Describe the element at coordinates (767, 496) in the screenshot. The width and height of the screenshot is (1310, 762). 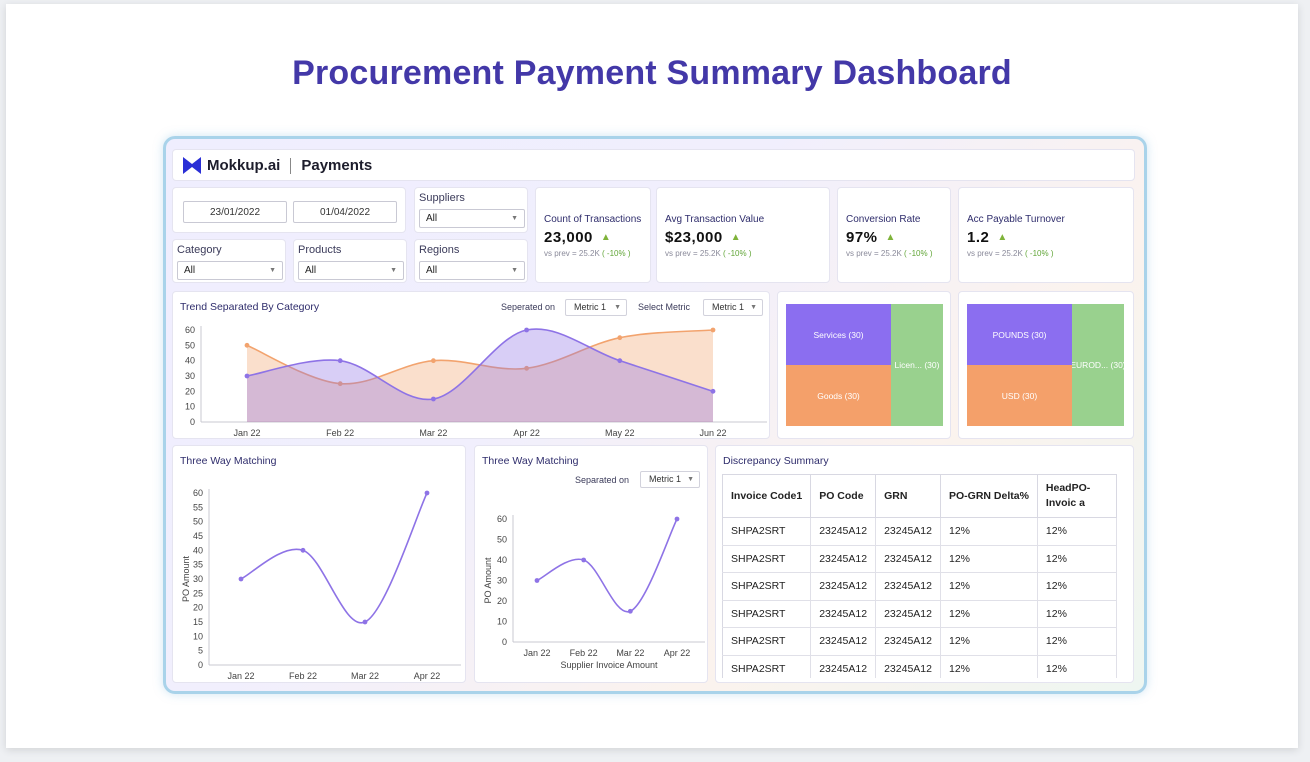
I see `col-header-invoice-code: Invoice Code1` at that location.